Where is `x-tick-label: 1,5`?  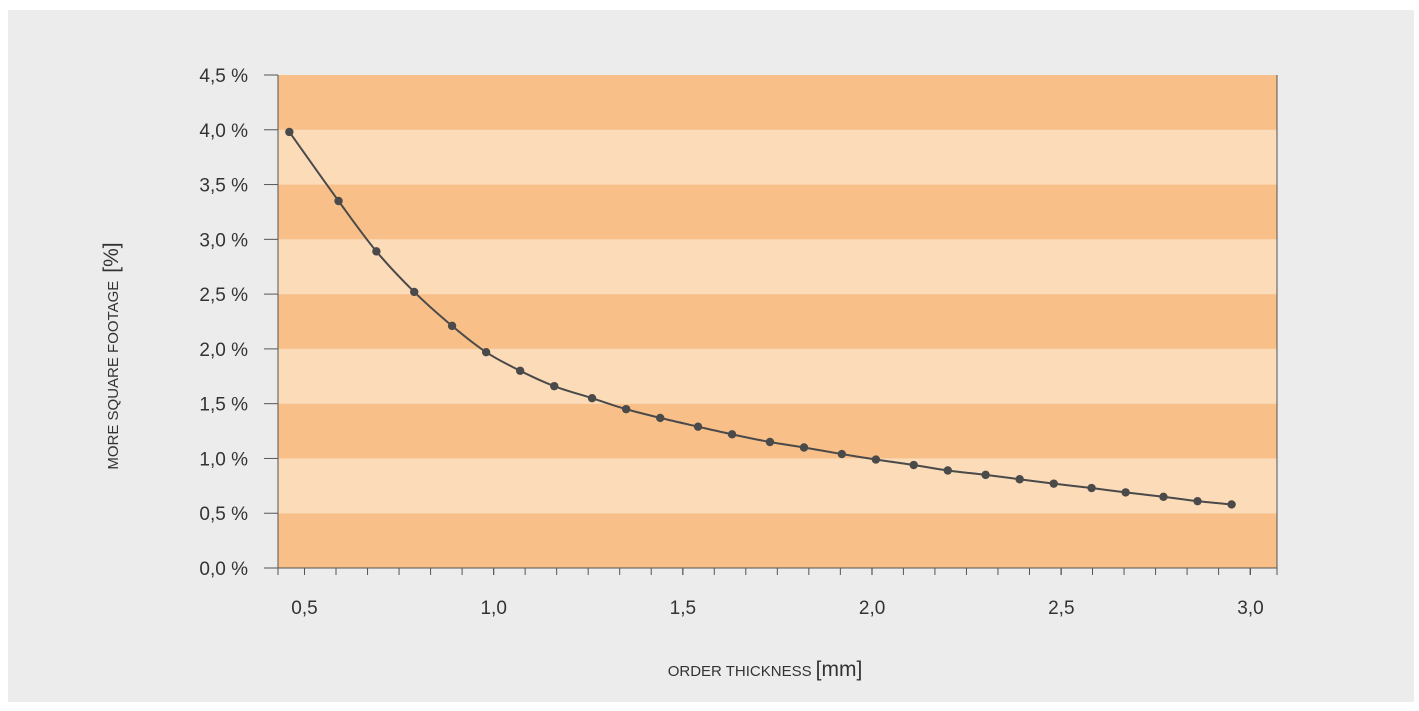
x-tick-label: 1,5 is located at coordinates (683, 608).